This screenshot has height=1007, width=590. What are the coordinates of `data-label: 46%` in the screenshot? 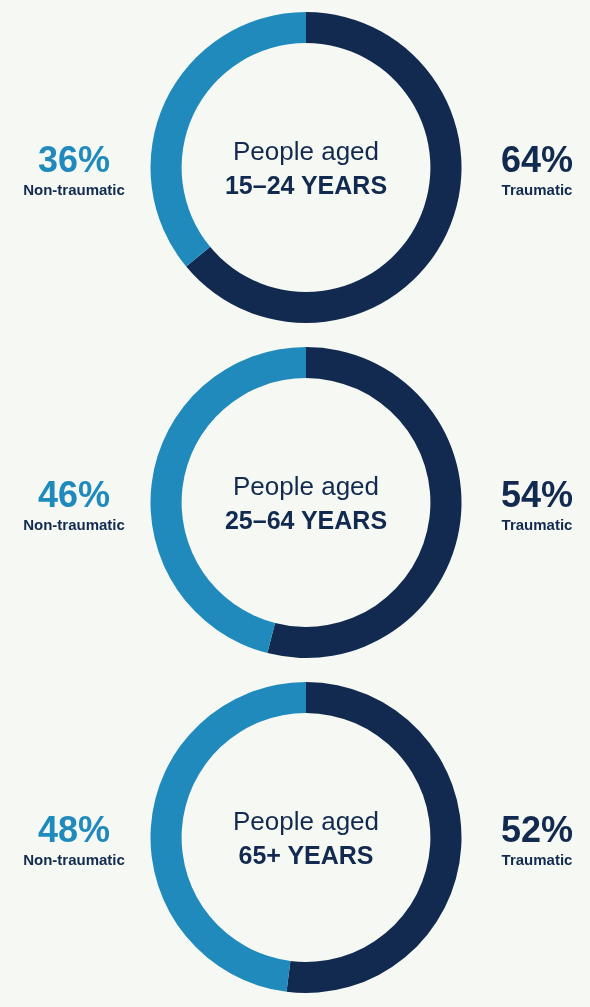 It's located at (74, 494).